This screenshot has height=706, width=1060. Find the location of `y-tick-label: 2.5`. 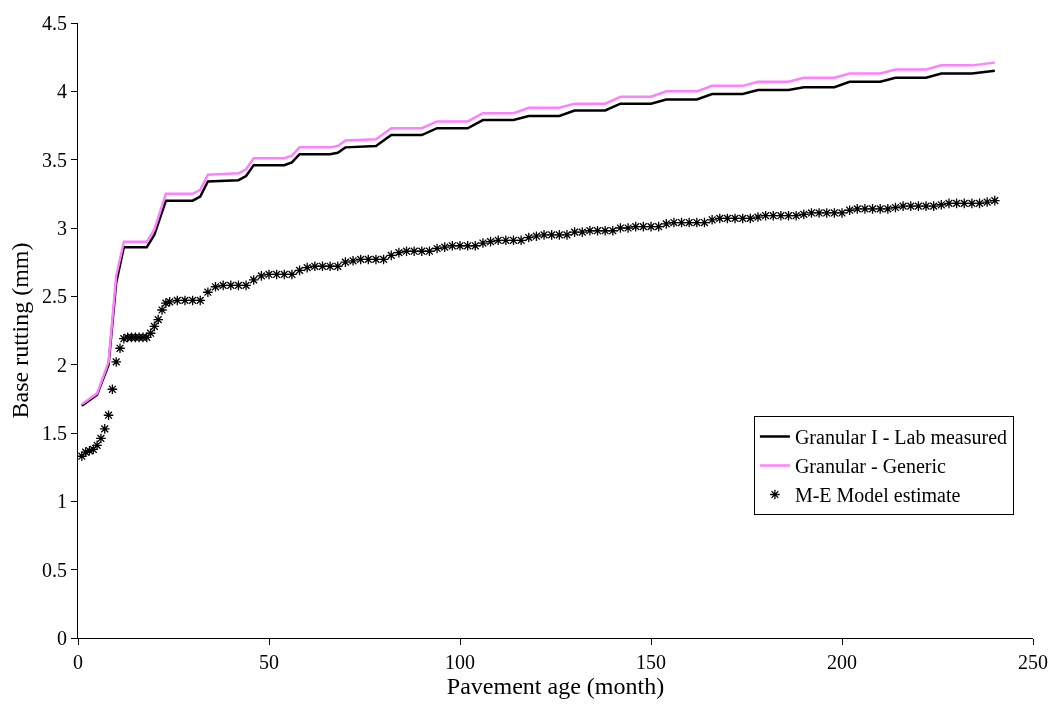

y-tick-label: 2.5 is located at coordinates (54, 296).